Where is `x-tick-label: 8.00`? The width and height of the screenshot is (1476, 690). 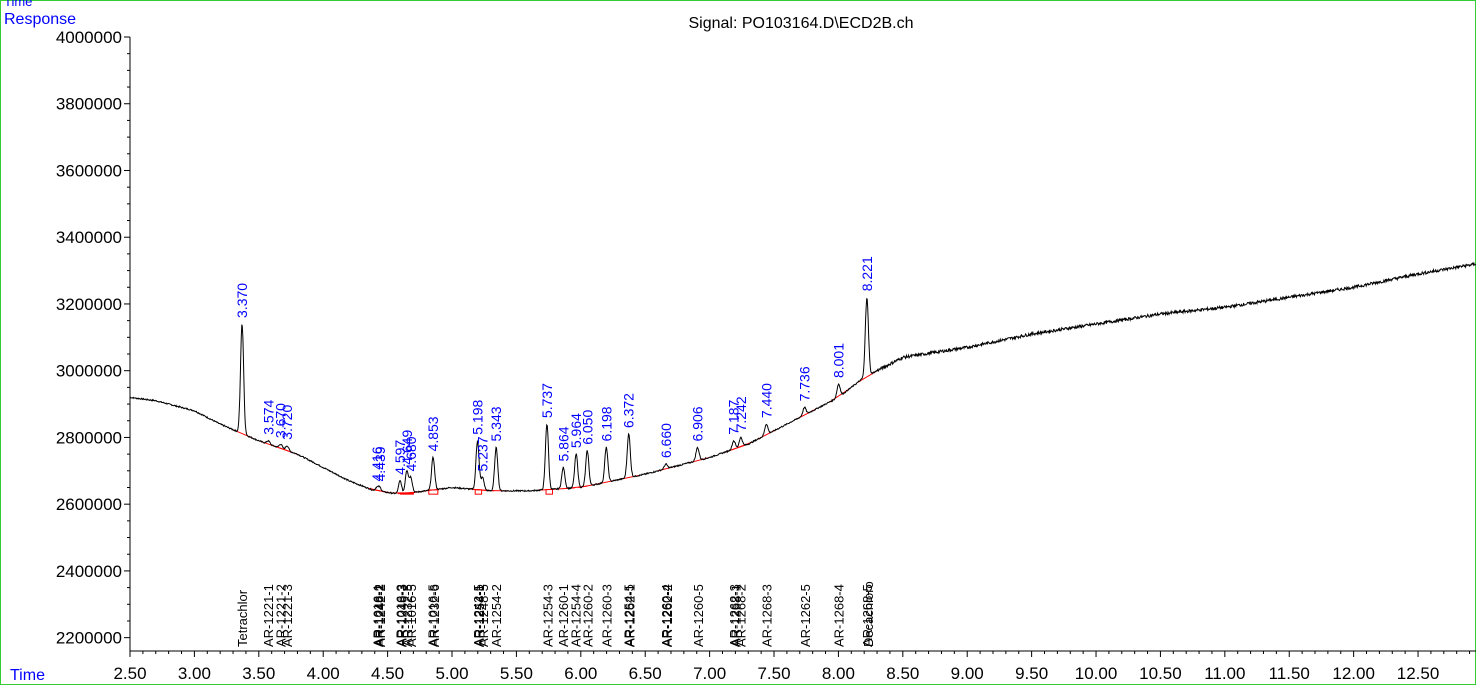 x-tick-label: 8.00 is located at coordinates (838, 673).